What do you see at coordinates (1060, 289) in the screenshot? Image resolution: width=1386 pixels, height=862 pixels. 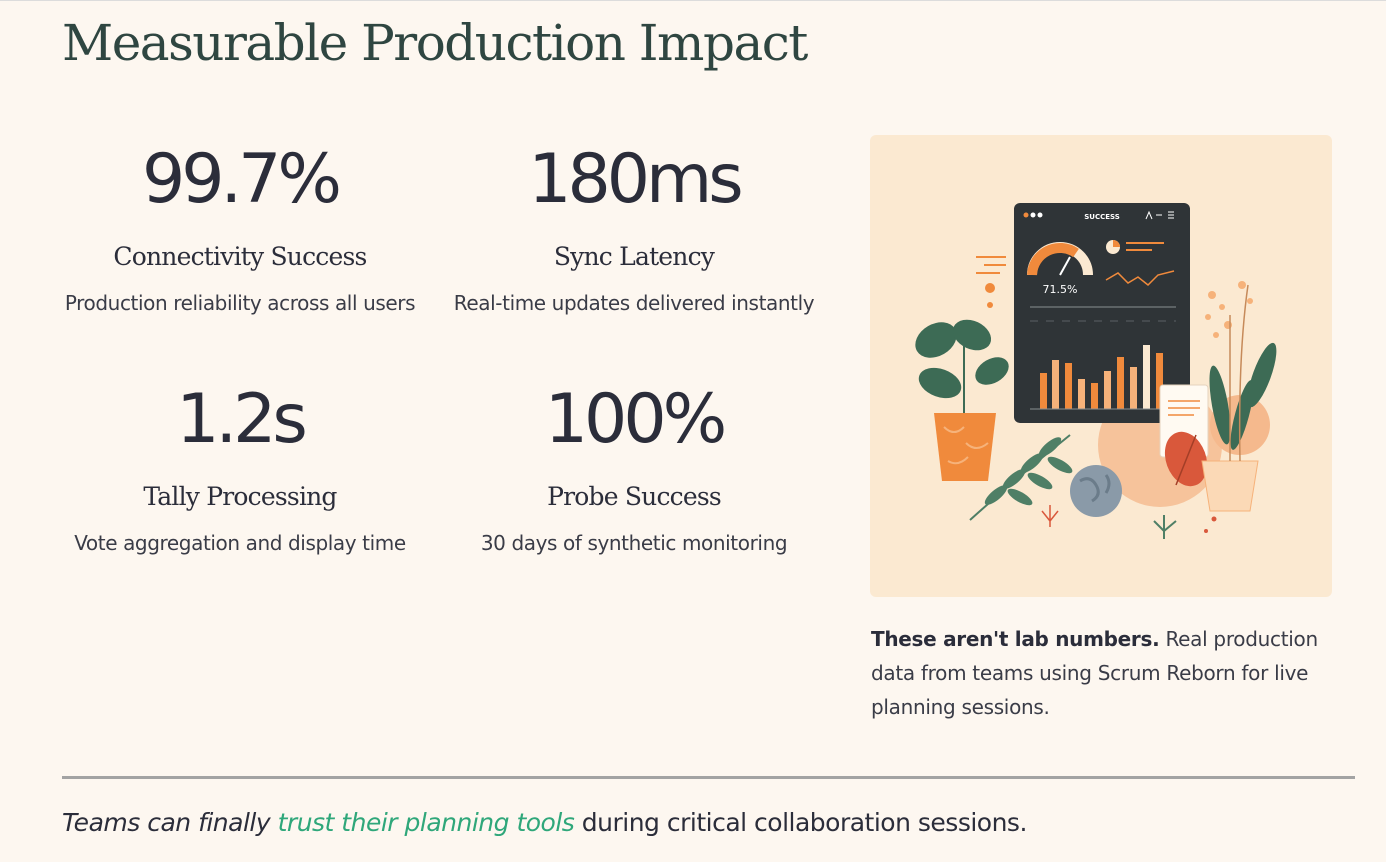 I see `gauge-value: 71.5%` at bounding box center [1060, 289].